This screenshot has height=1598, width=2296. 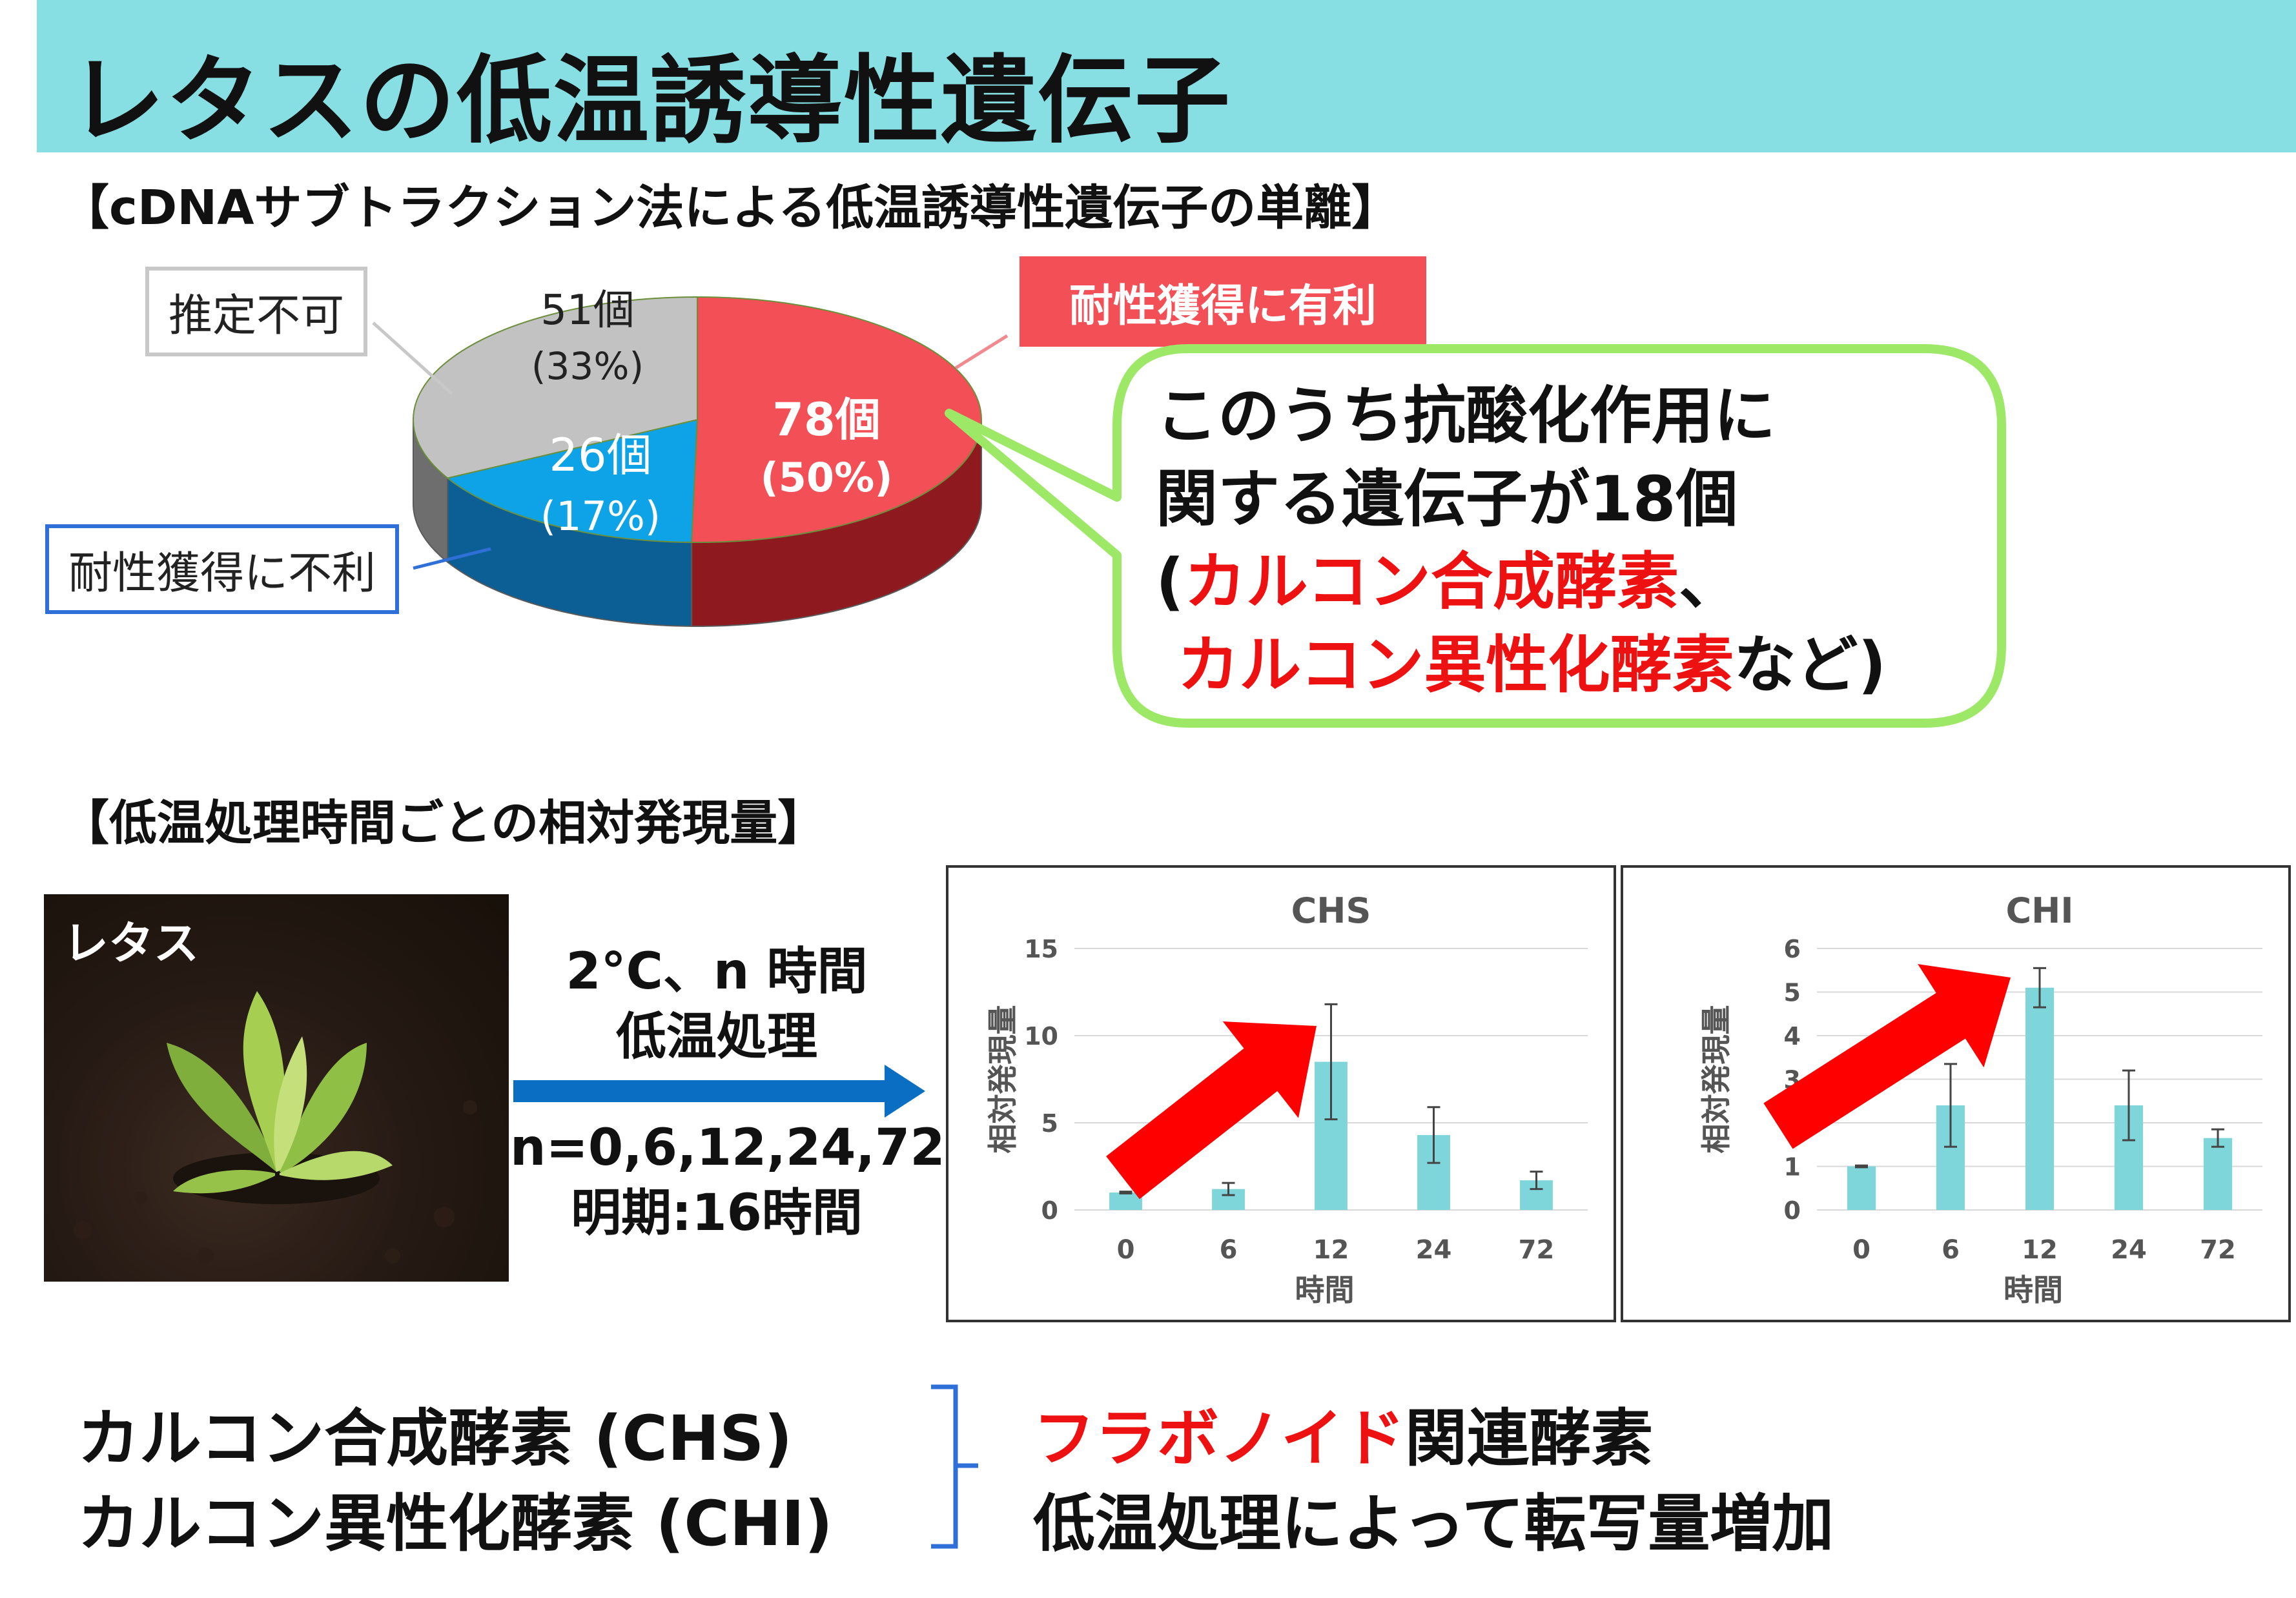 I want to click on pie-chart, so click(x=697, y=462).